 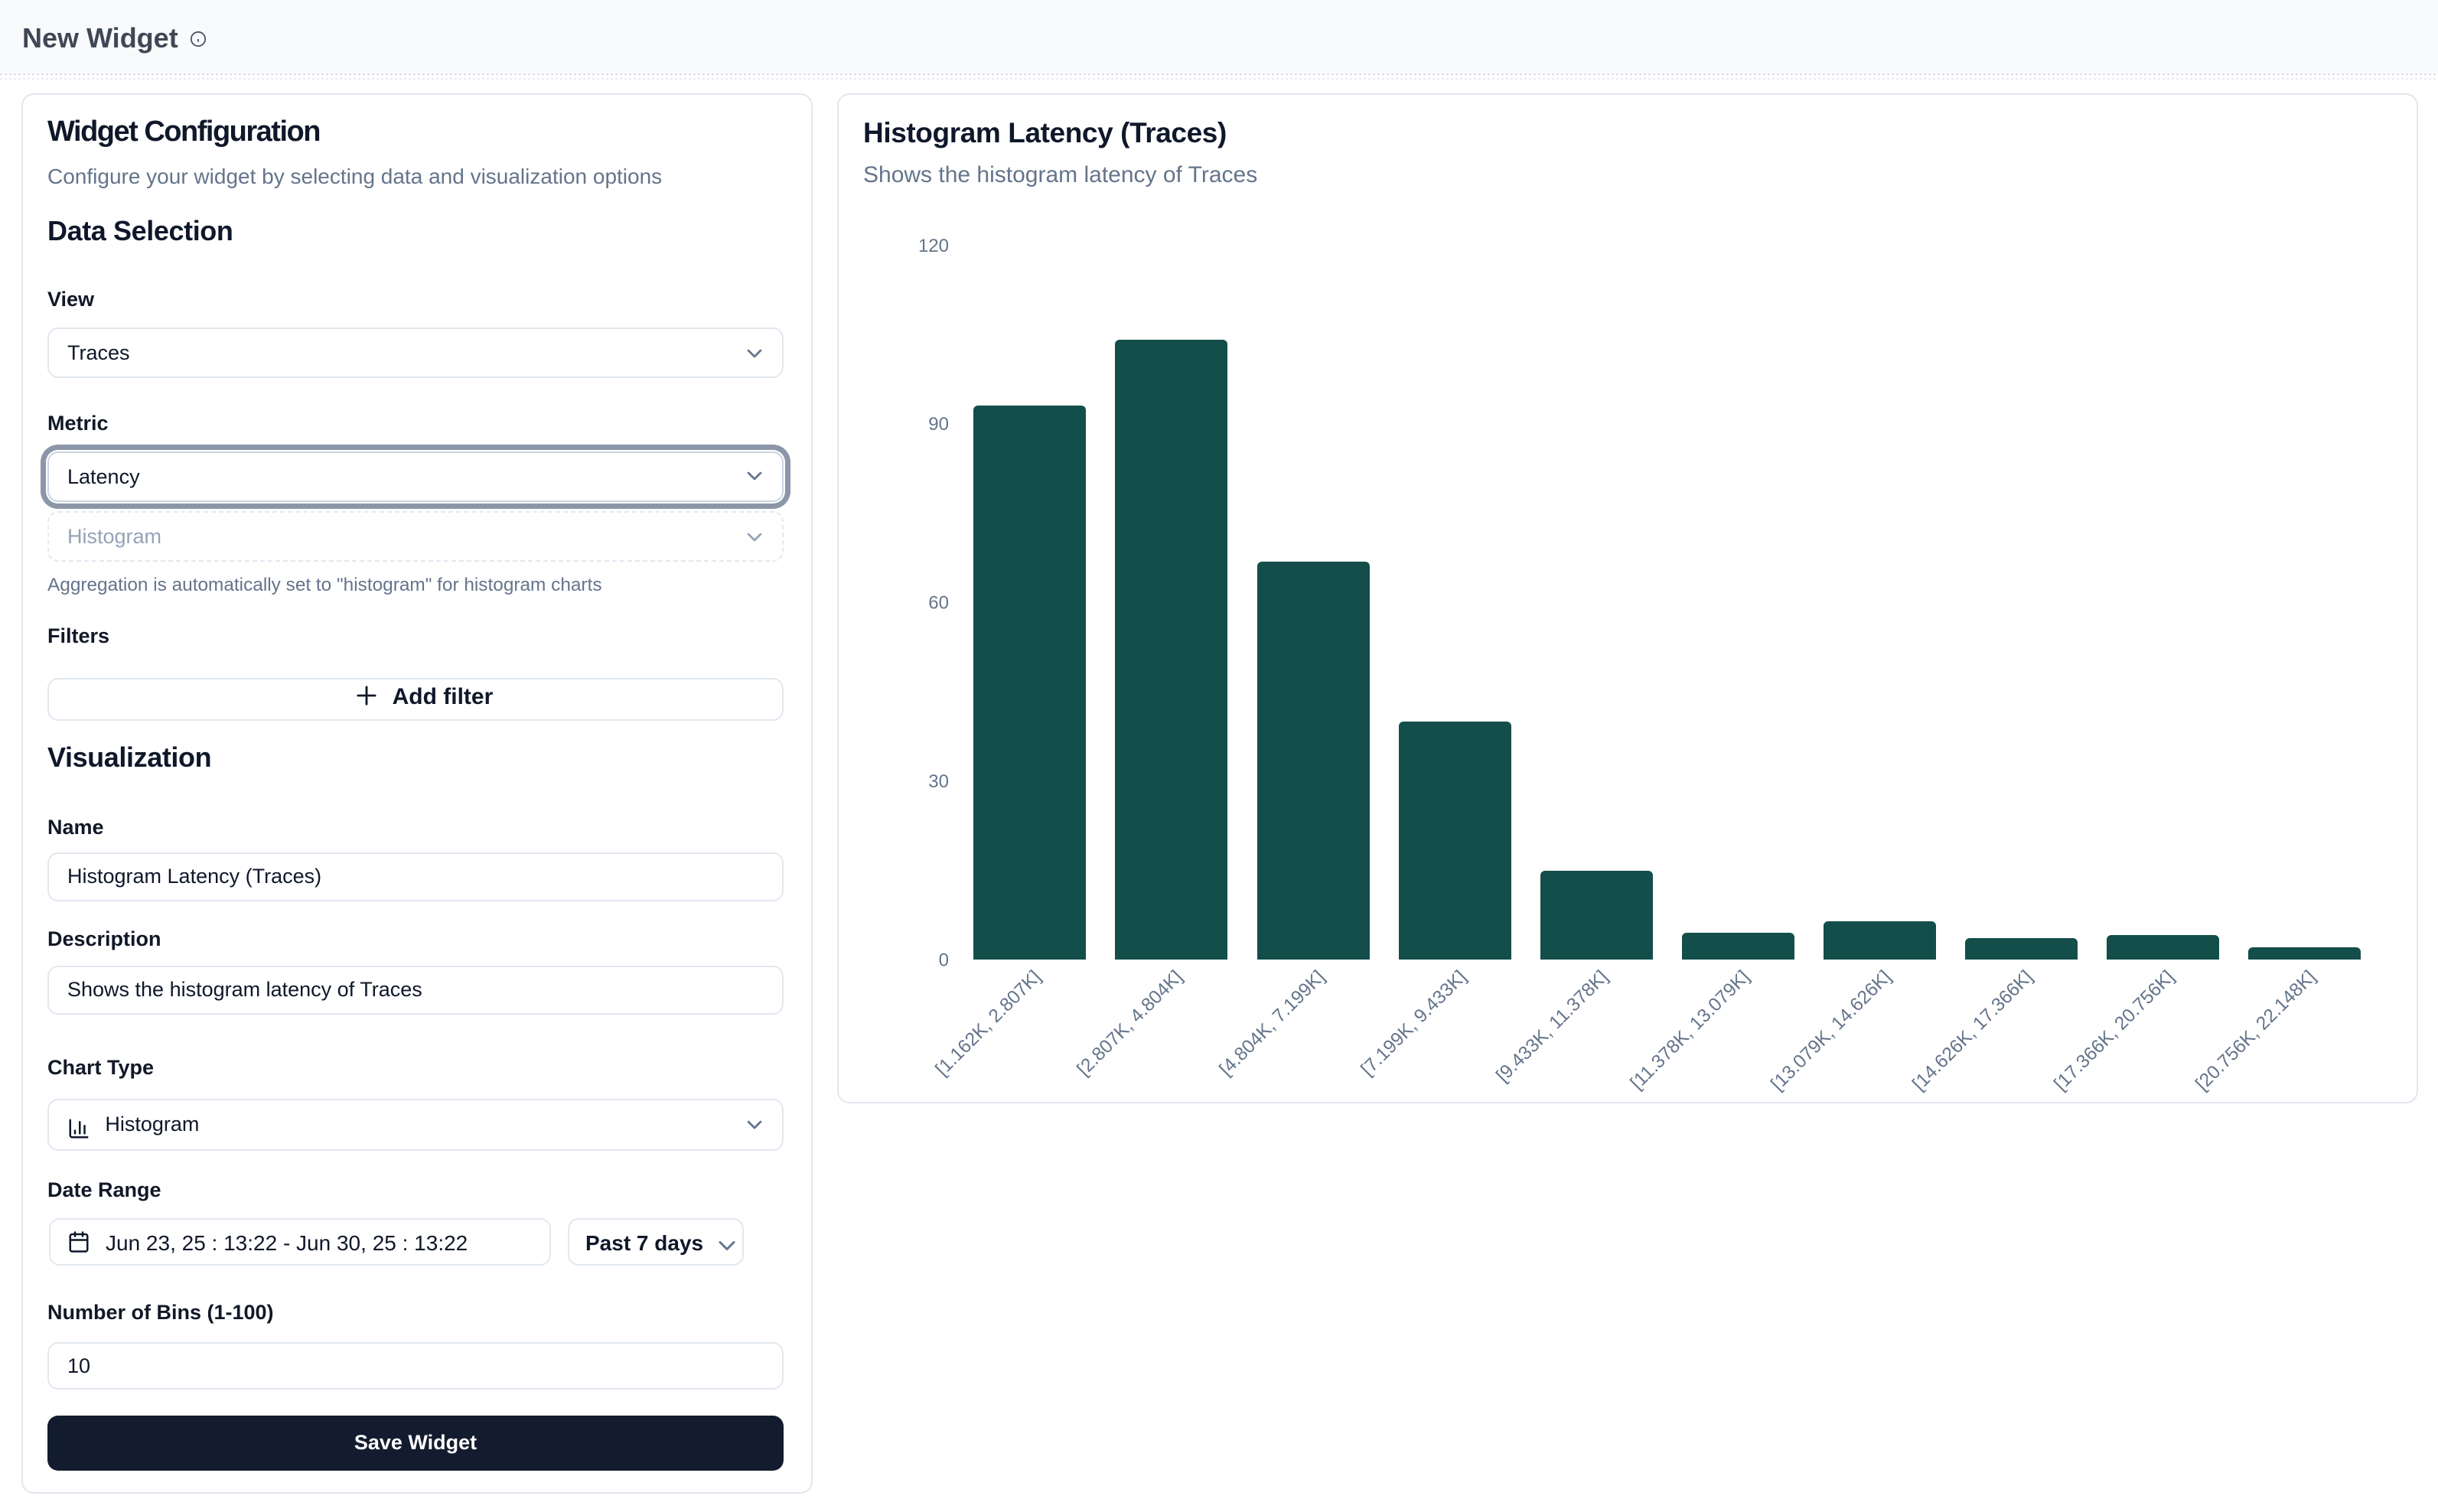 What do you see at coordinates (1690, 1029) in the screenshot?
I see `svg-text: [11.378K, 13.079K]` at bounding box center [1690, 1029].